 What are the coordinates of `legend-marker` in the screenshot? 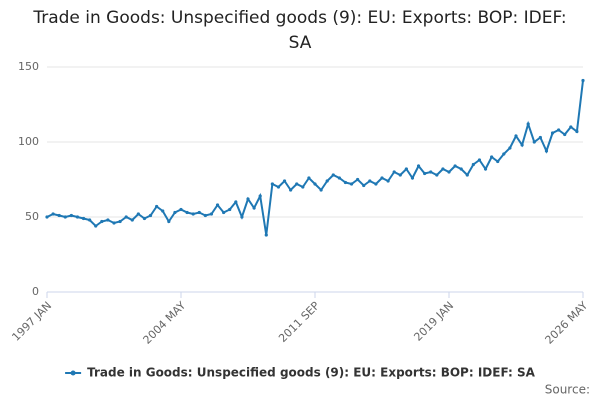 It's located at (73, 373).